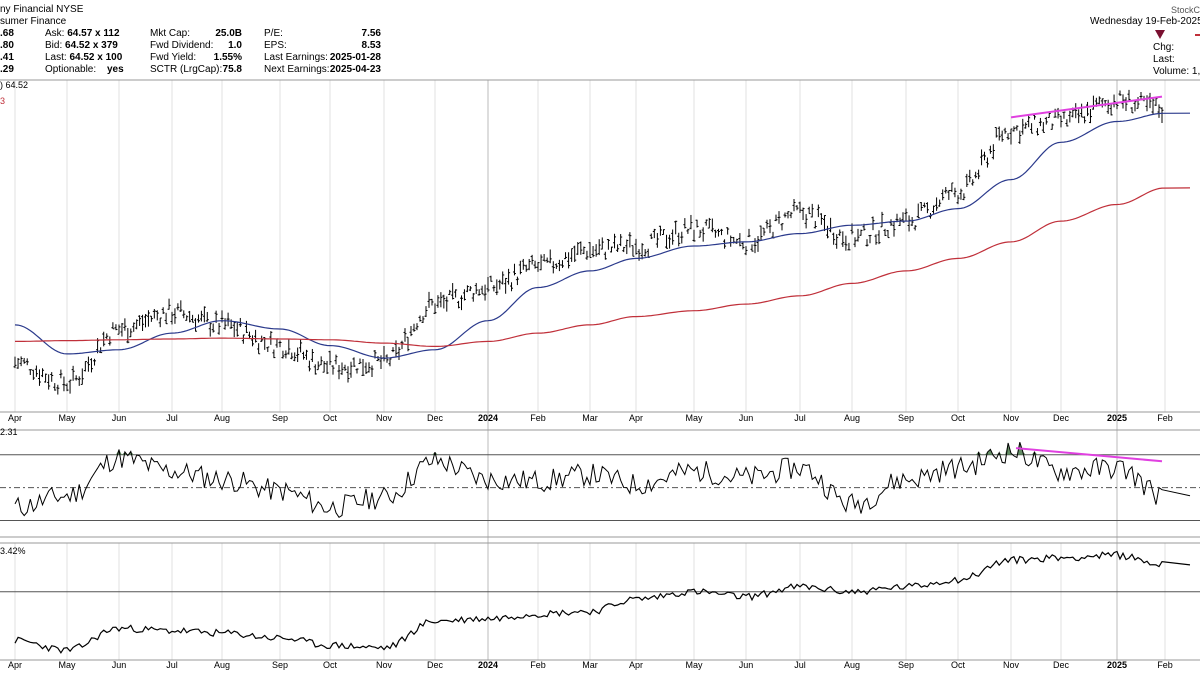  Describe the element at coordinates (7, 33) in the screenshot. I see `left-value-0: .68` at that location.